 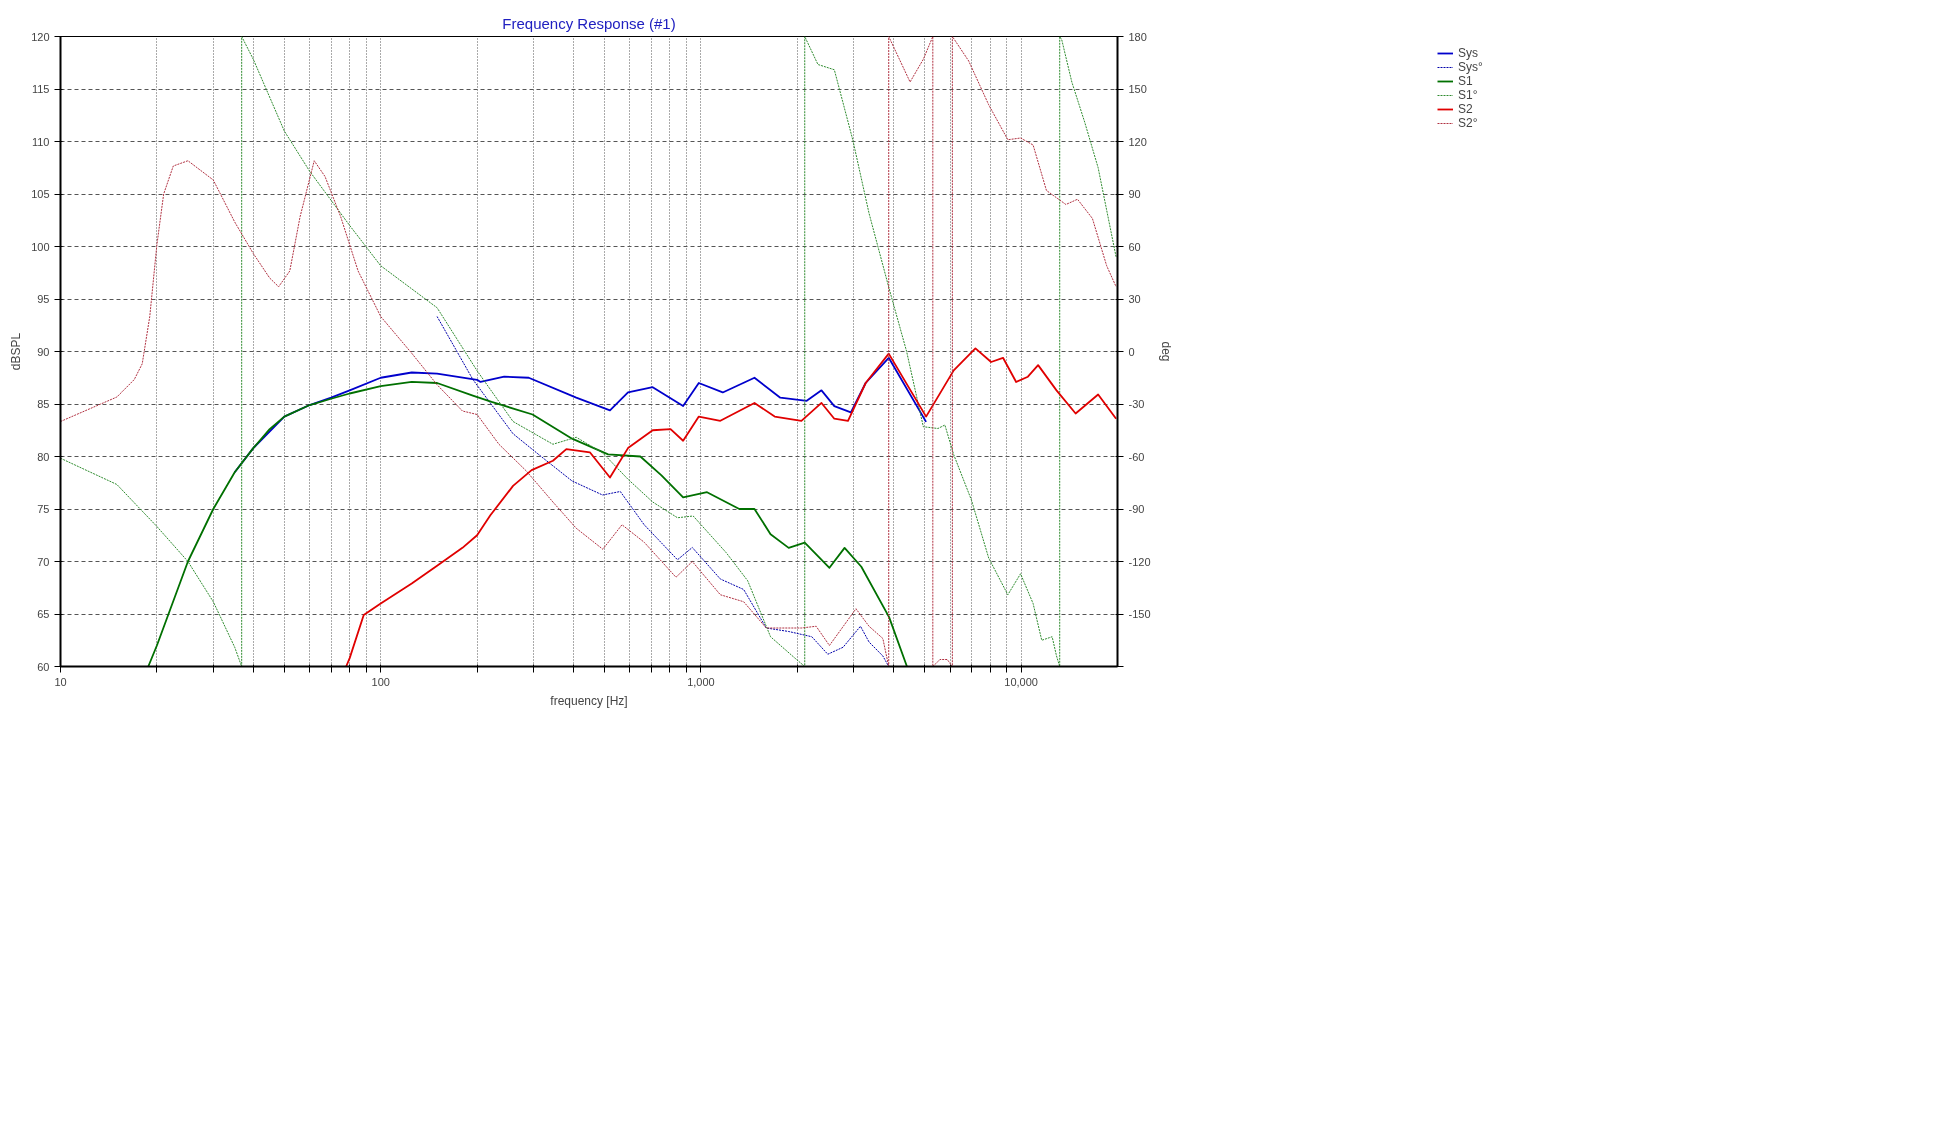 I want to click on y-tick-label: 100, so click(x=40, y=246).